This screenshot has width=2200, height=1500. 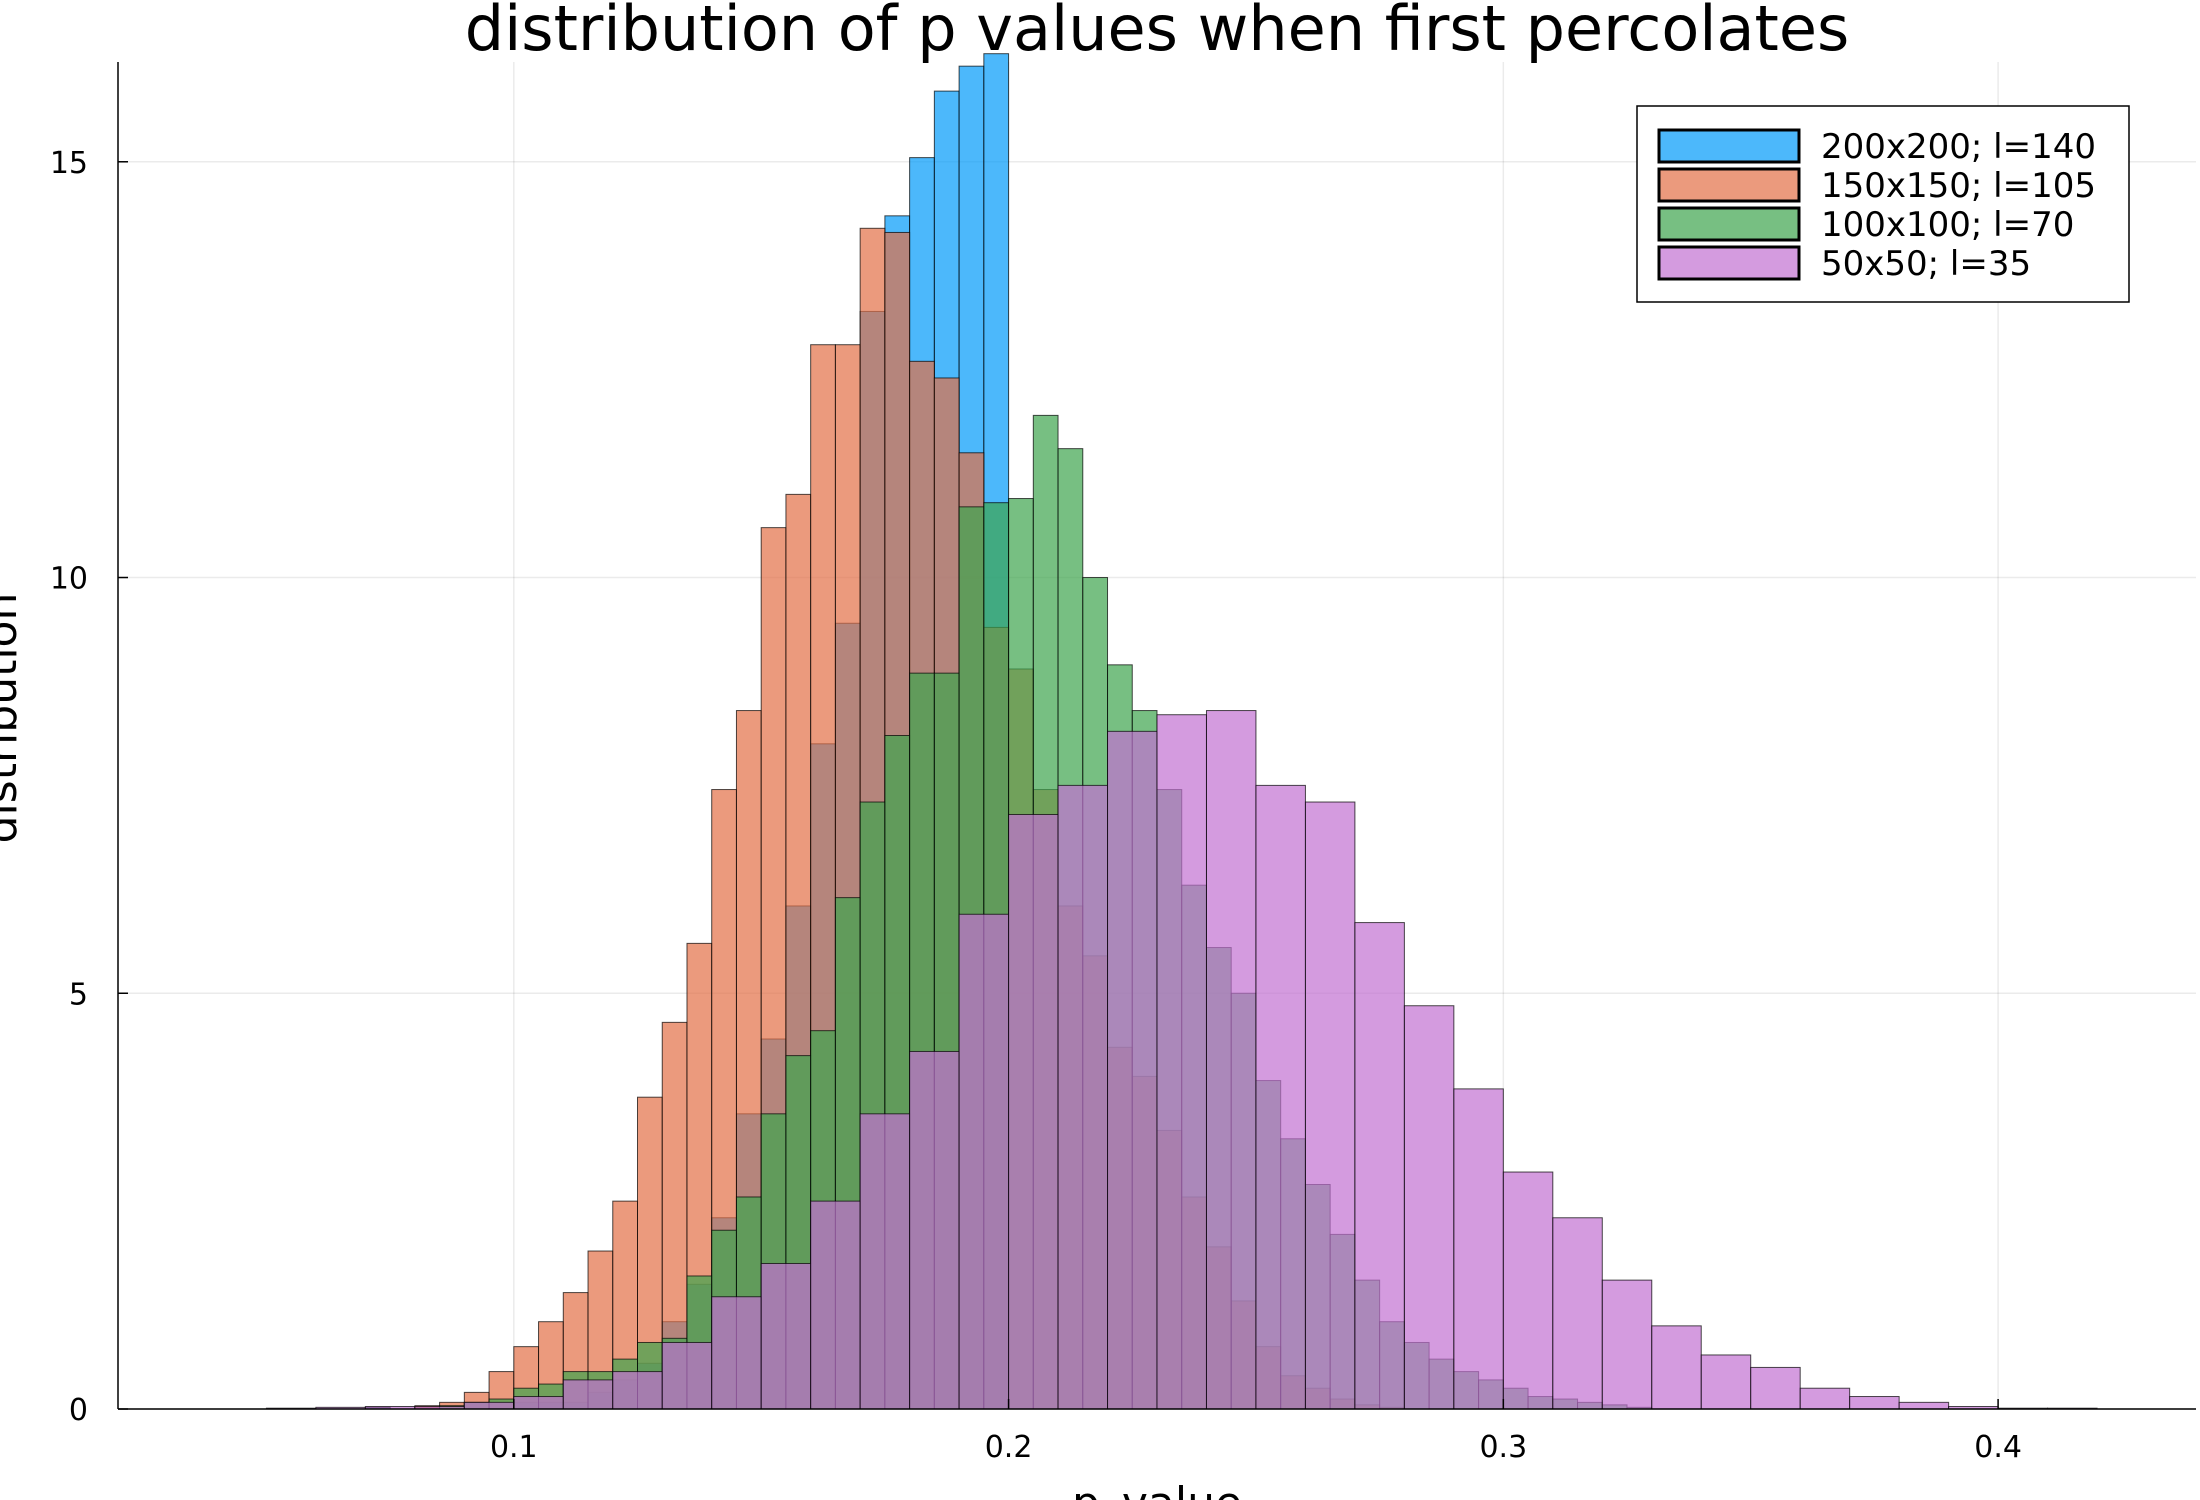 I want to click on legend-entry-label: 100x100; l=70, so click(x=1947, y=225).